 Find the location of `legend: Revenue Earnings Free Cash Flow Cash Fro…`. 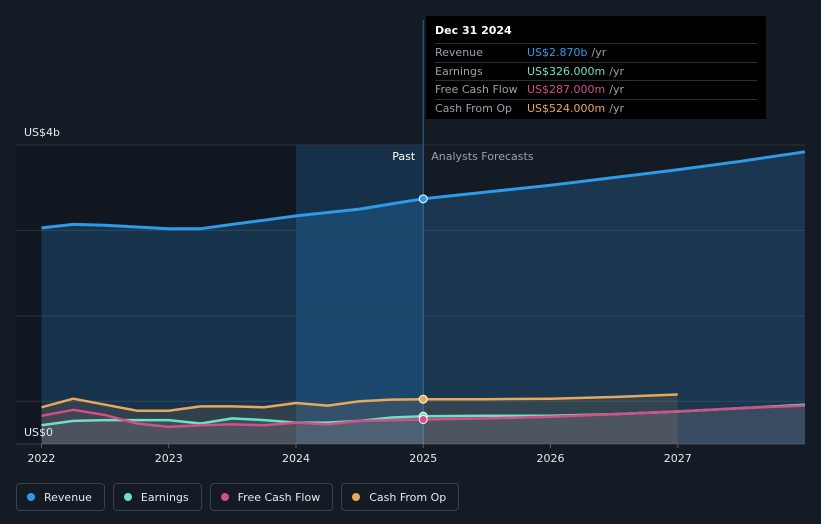

legend: Revenue Earnings Free Cash Flow Cash Fro… is located at coordinates (238, 497).